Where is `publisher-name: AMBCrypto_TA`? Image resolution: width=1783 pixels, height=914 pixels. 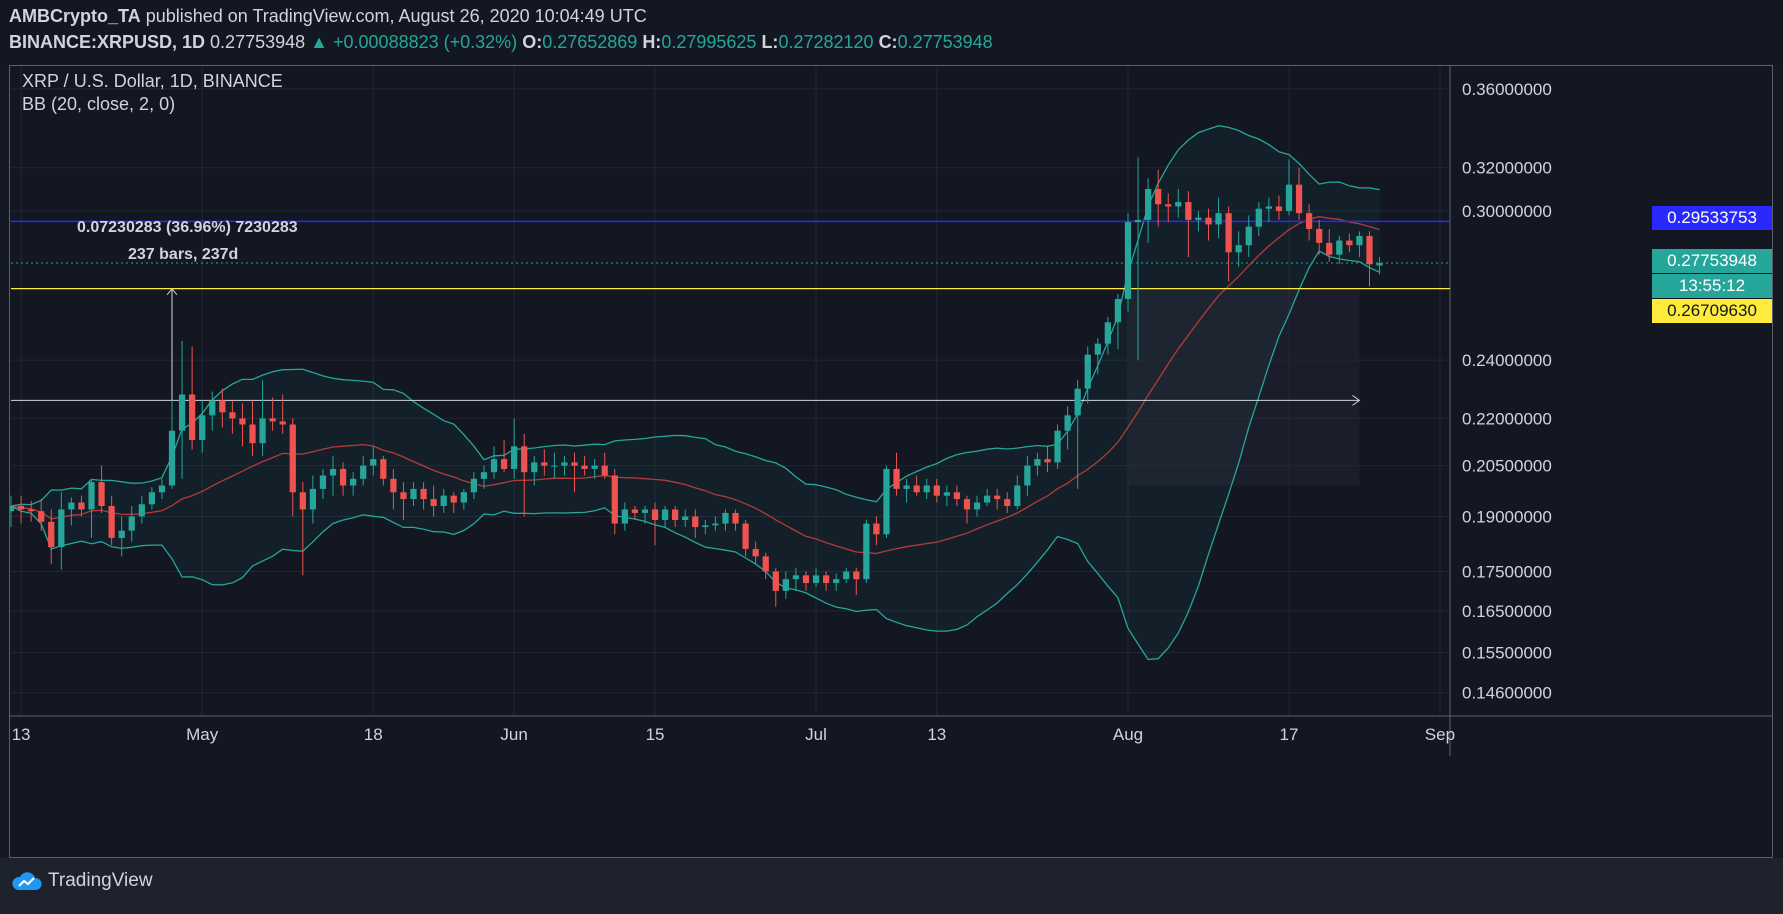 publisher-name: AMBCrypto_TA is located at coordinates (75, 16).